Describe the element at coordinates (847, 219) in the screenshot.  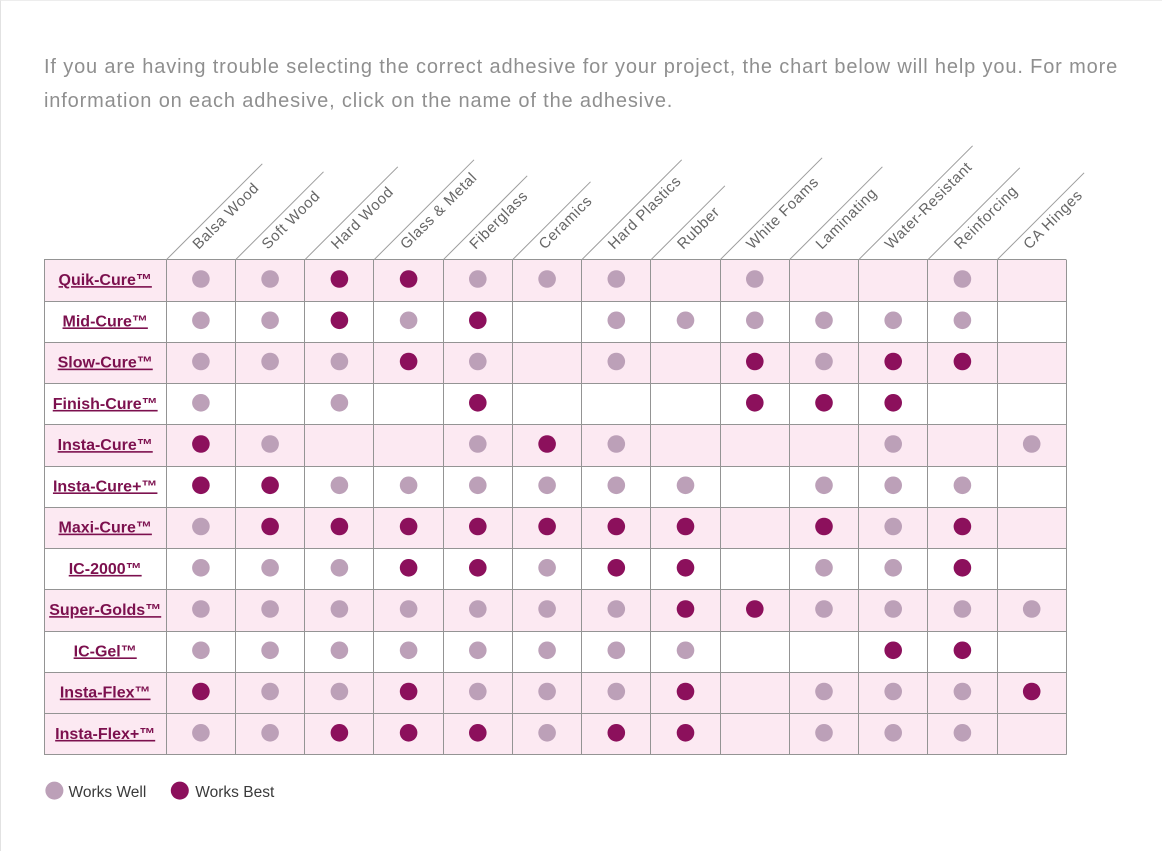
I see `svg-text: Laminating` at that location.